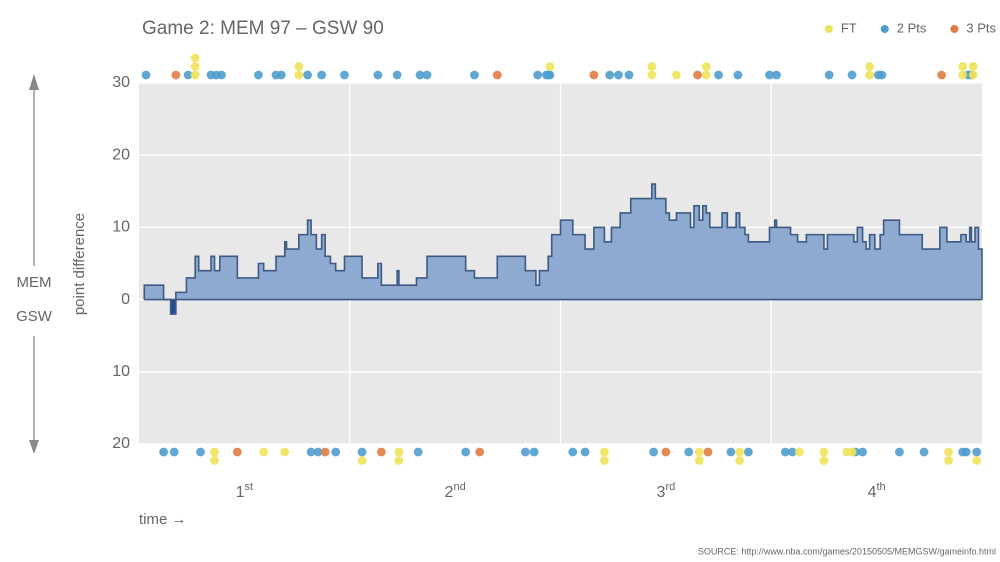 This screenshot has width=1000, height=562. What do you see at coordinates (79, 264) in the screenshot?
I see `y-axis-title: point difference` at bounding box center [79, 264].